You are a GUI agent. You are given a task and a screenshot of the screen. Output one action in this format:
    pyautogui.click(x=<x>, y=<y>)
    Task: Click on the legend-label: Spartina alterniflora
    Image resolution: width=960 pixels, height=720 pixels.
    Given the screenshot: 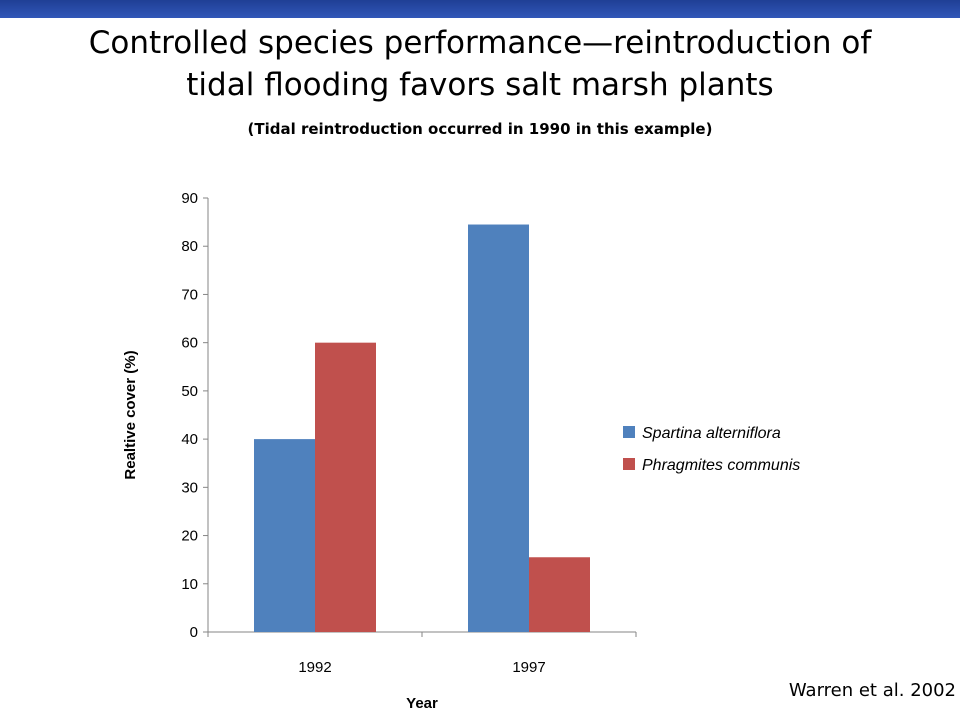 What is the action you would take?
    pyautogui.click(x=711, y=433)
    